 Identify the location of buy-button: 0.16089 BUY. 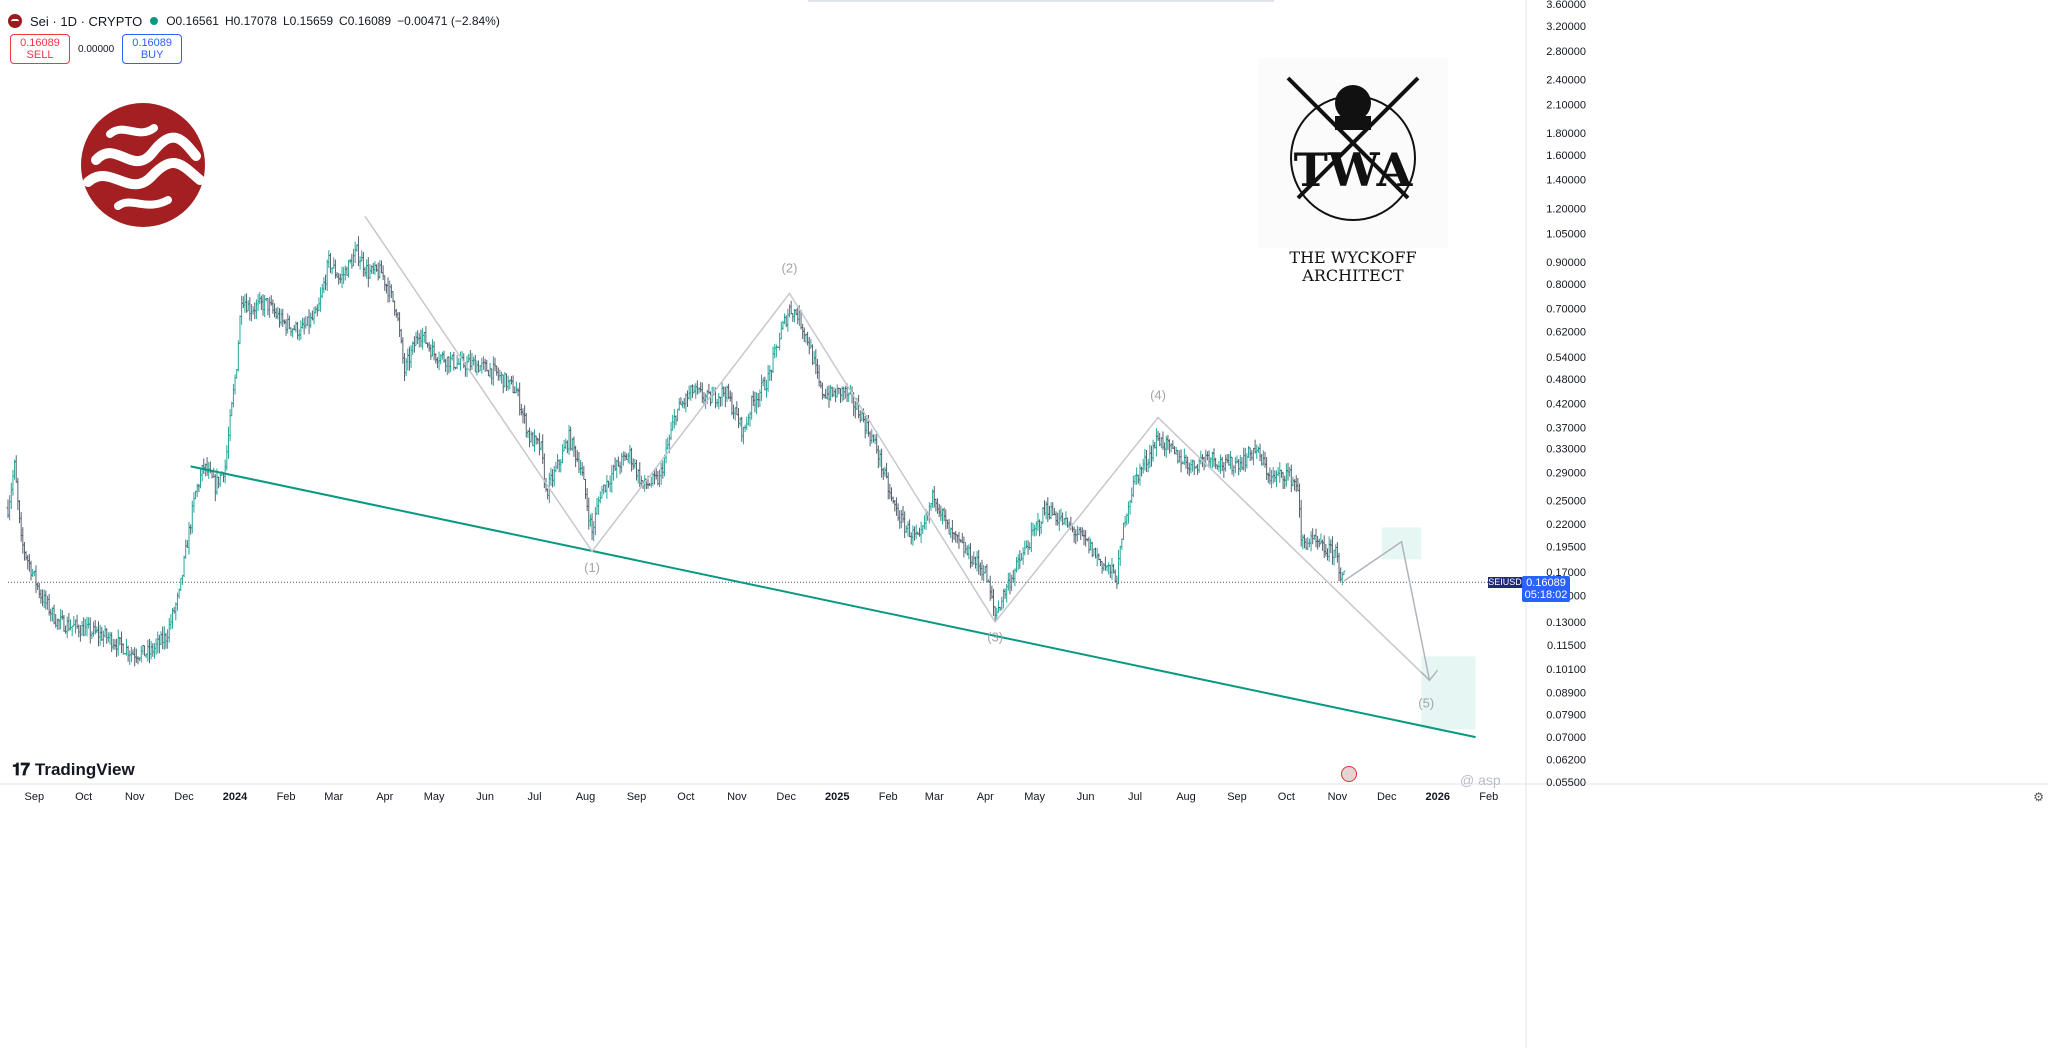
(152, 49).